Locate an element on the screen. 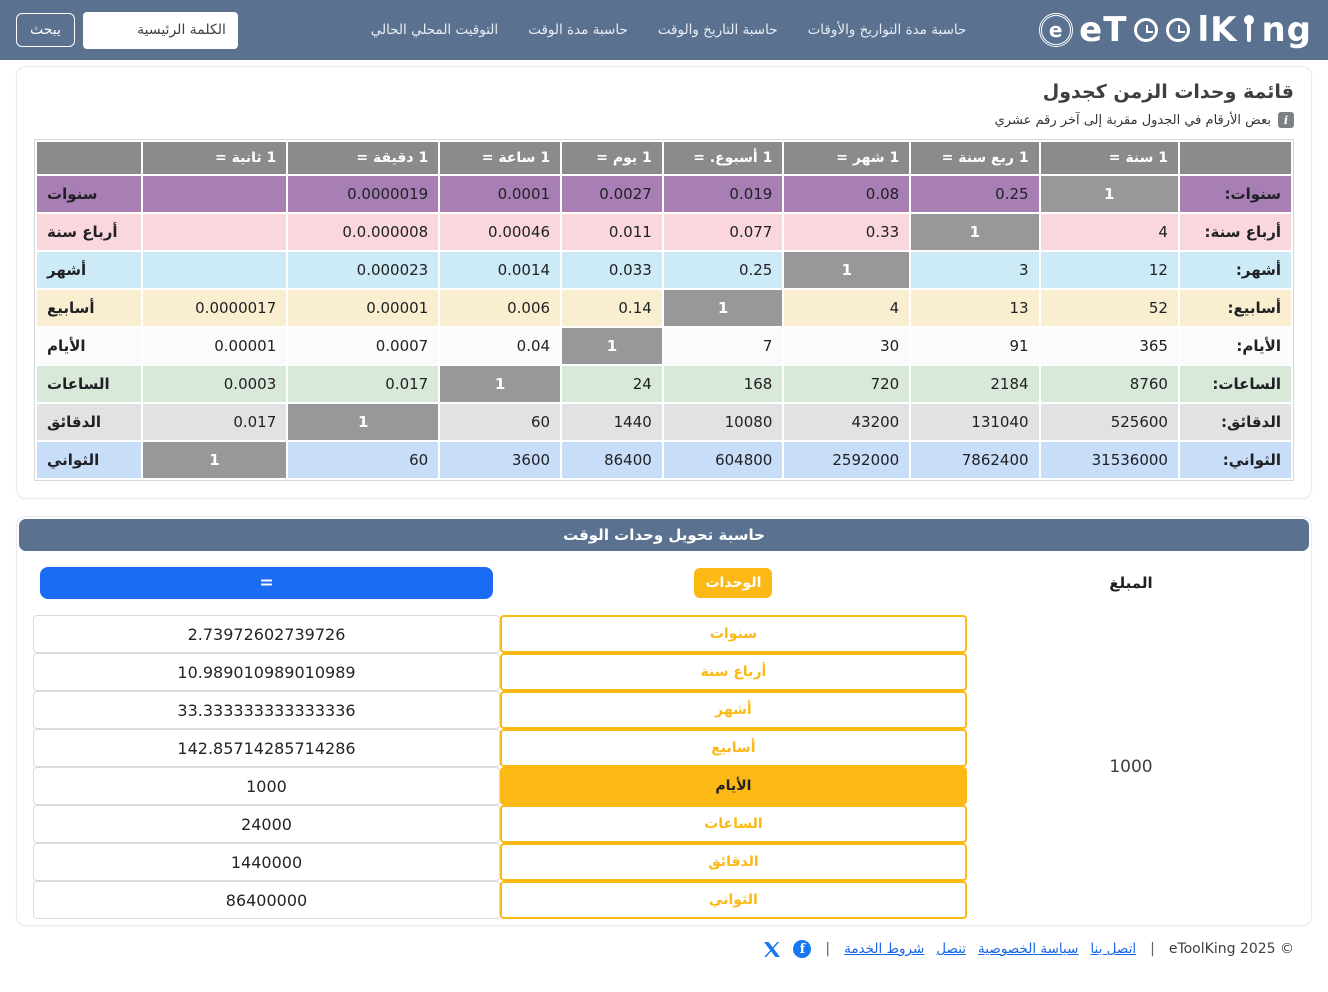 The height and width of the screenshot is (992, 1328). column-header: 1 شهر = is located at coordinates (847, 158).